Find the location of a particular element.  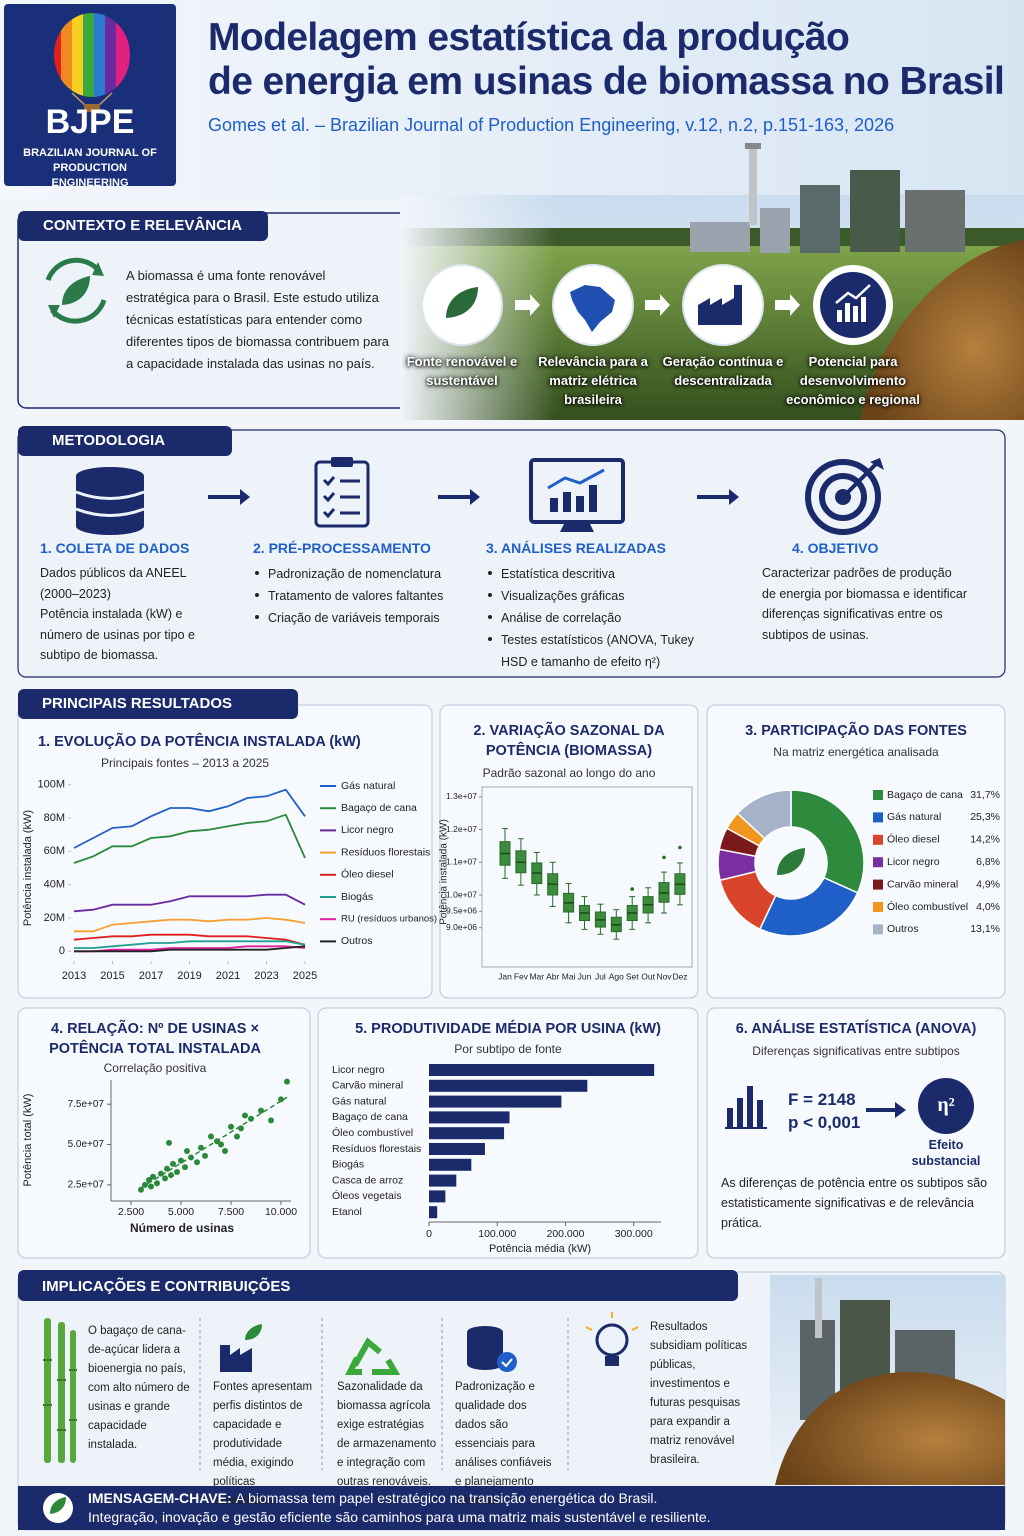

logo-part is located at coordinates (92, 108).